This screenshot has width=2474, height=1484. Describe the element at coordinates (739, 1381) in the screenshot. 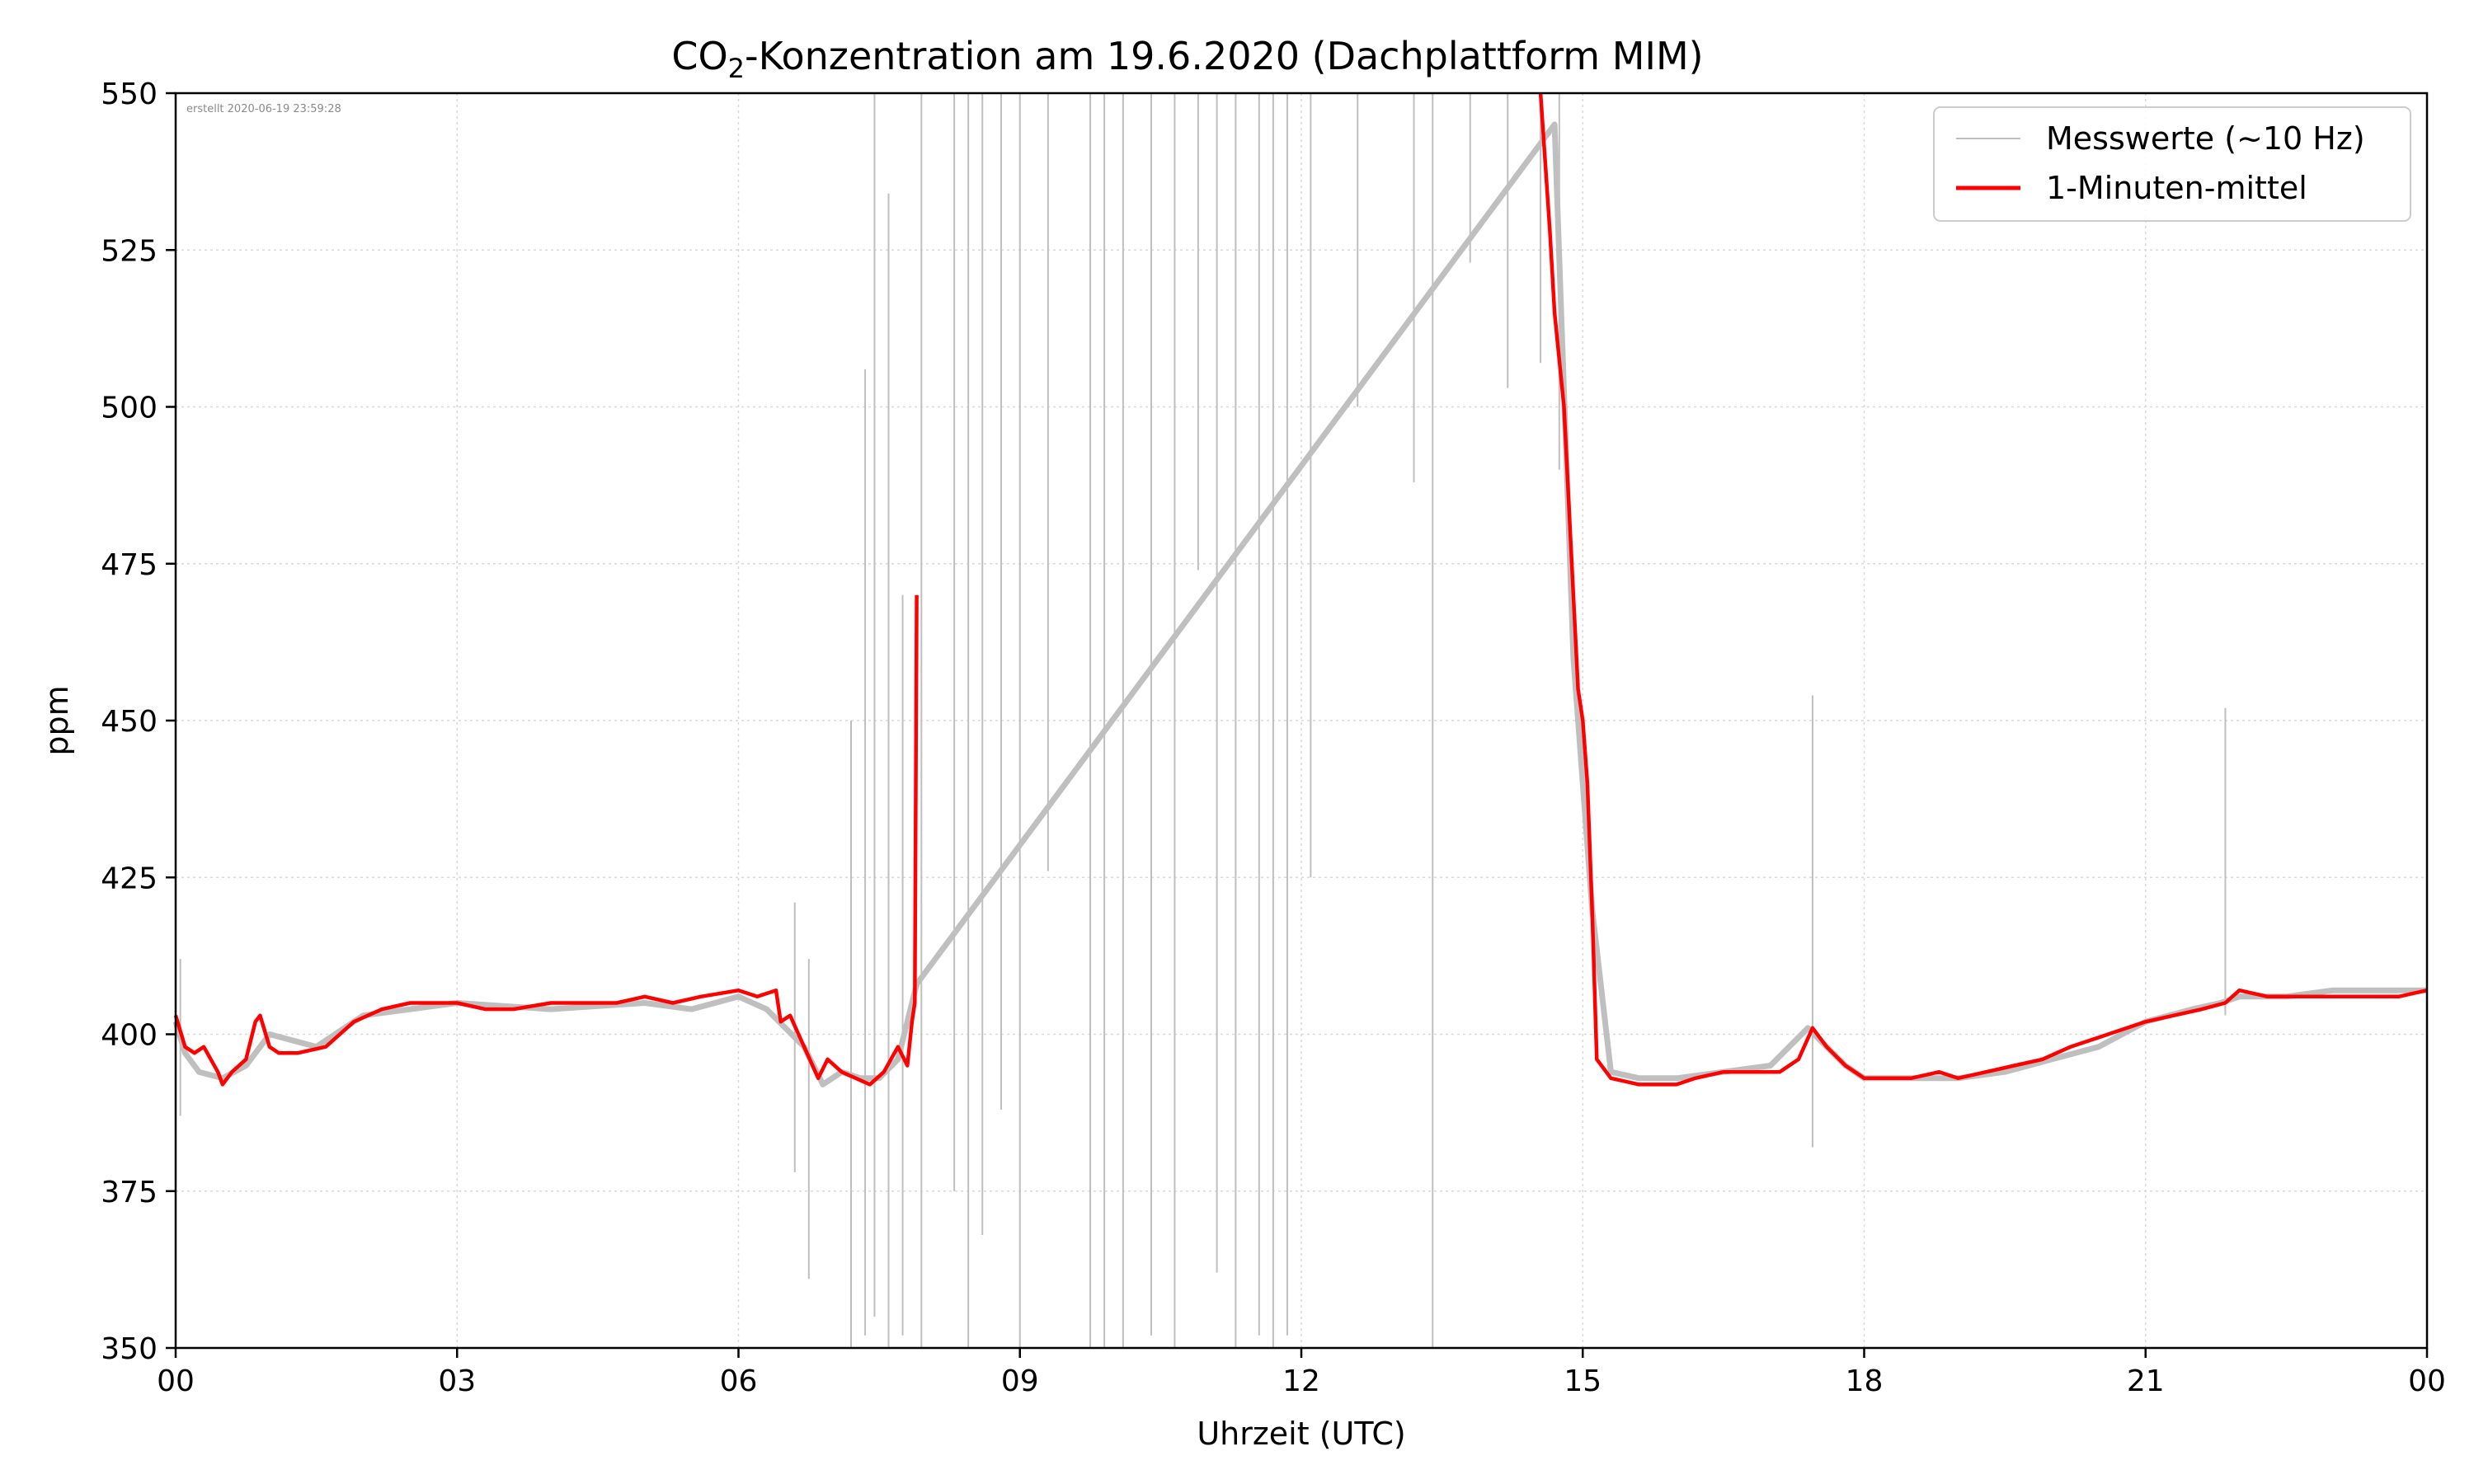

I see `x-tick-label-2: 06` at that location.